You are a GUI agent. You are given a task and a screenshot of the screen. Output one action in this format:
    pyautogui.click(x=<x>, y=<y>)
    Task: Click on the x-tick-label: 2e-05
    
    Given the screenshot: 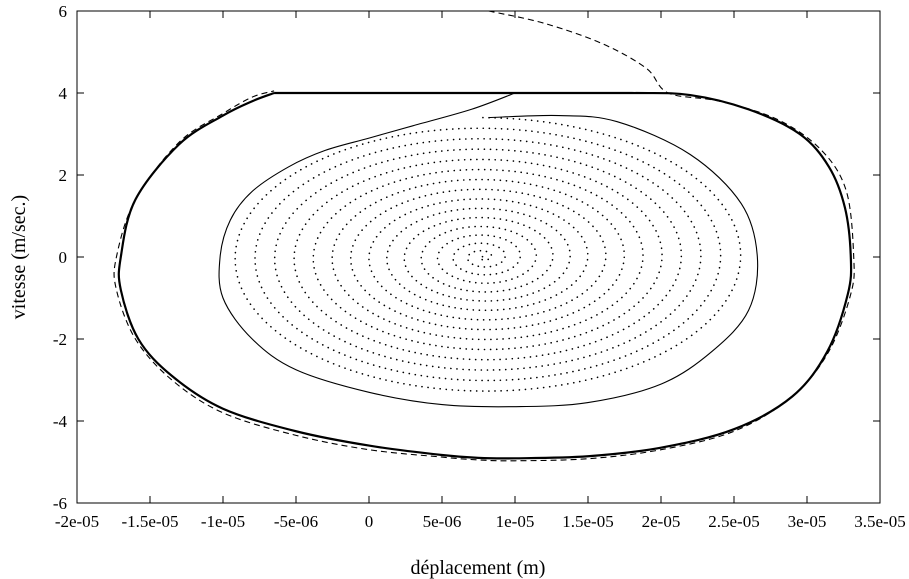 What is the action you would take?
    pyautogui.click(x=661, y=521)
    